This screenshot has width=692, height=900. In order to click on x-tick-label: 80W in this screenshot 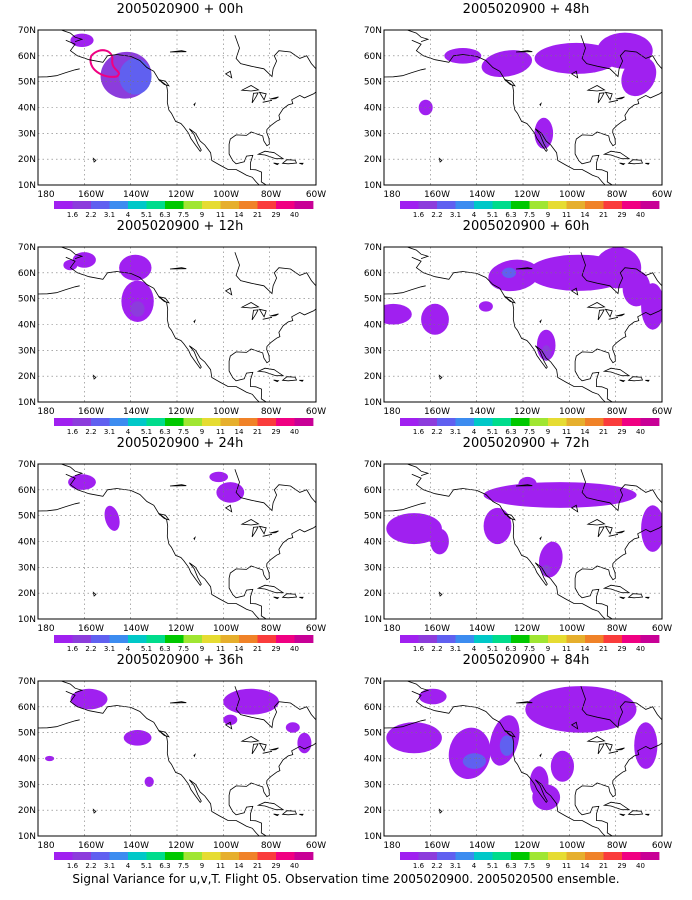, I will do `click(617, 629)`.